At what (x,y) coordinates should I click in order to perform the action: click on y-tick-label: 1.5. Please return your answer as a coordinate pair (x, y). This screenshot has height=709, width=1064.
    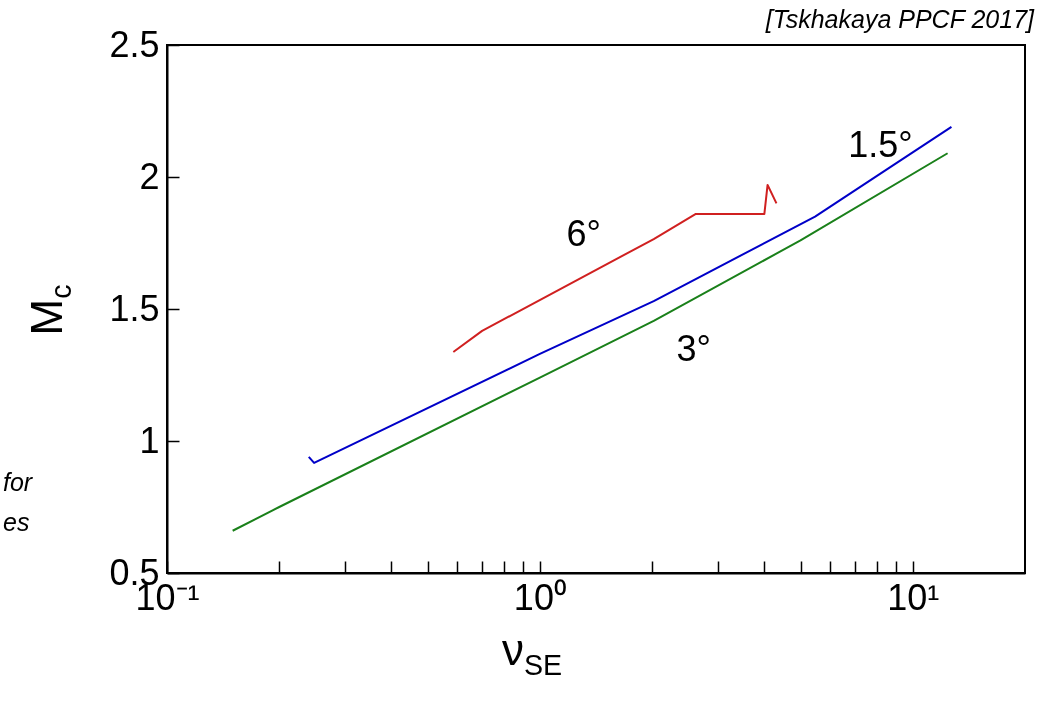
    Looking at the image, I should click on (134, 308).